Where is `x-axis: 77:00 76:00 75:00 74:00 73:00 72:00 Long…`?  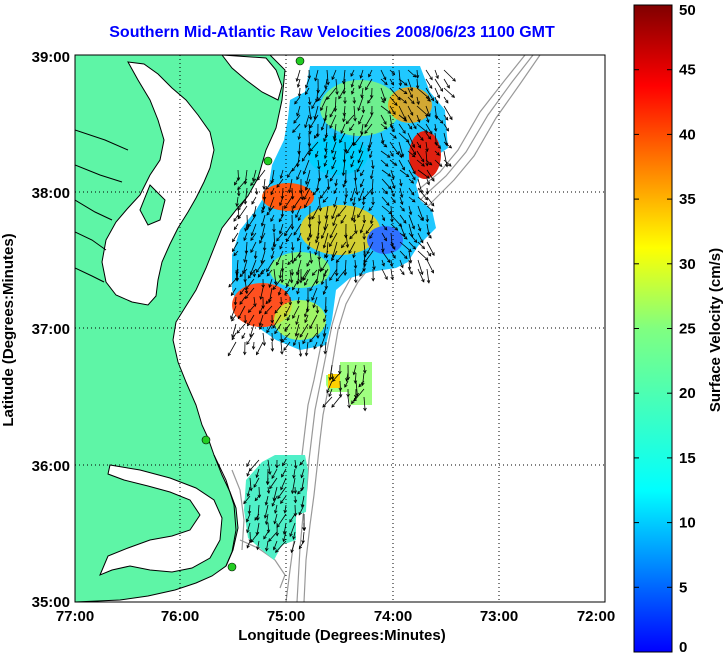 x-axis: 77:00 76:00 75:00 74:00 73:00 72:00 Long… is located at coordinates (335, 626).